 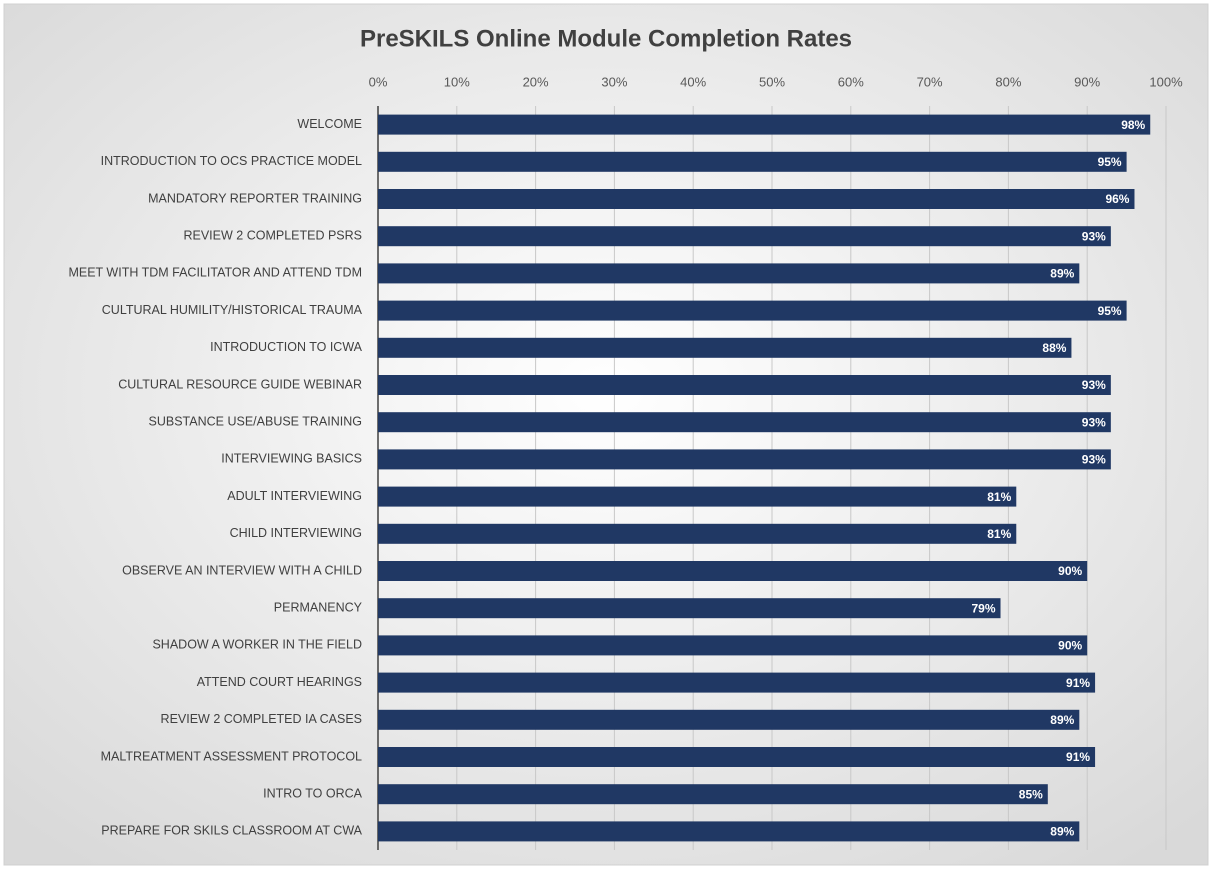 What do you see at coordinates (1087, 81) in the screenshot?
I see `x-tick-label: 90%` at bounding box center [1087, 81].